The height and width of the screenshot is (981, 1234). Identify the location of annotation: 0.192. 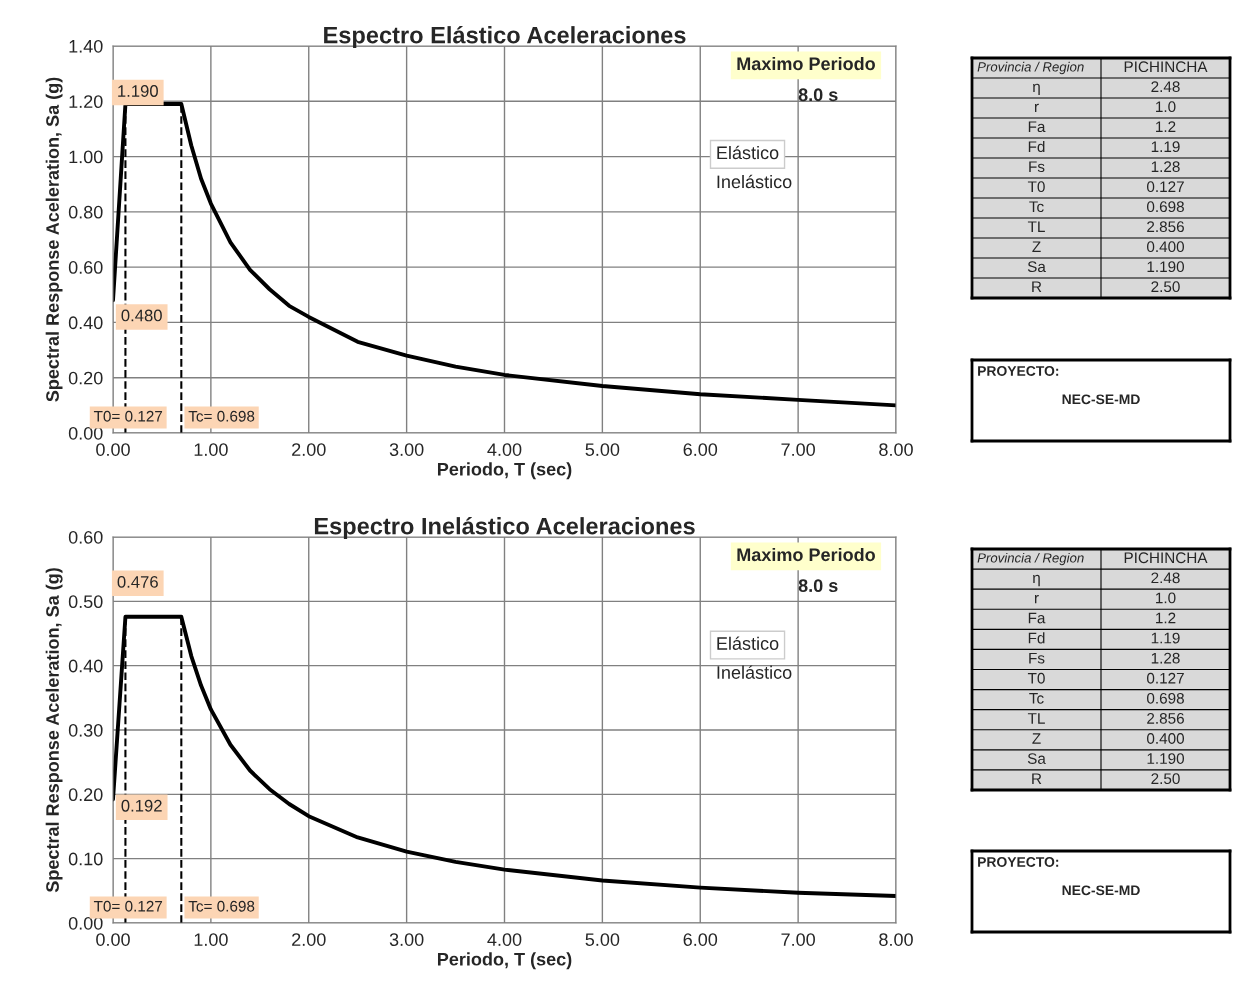
(141, 805).